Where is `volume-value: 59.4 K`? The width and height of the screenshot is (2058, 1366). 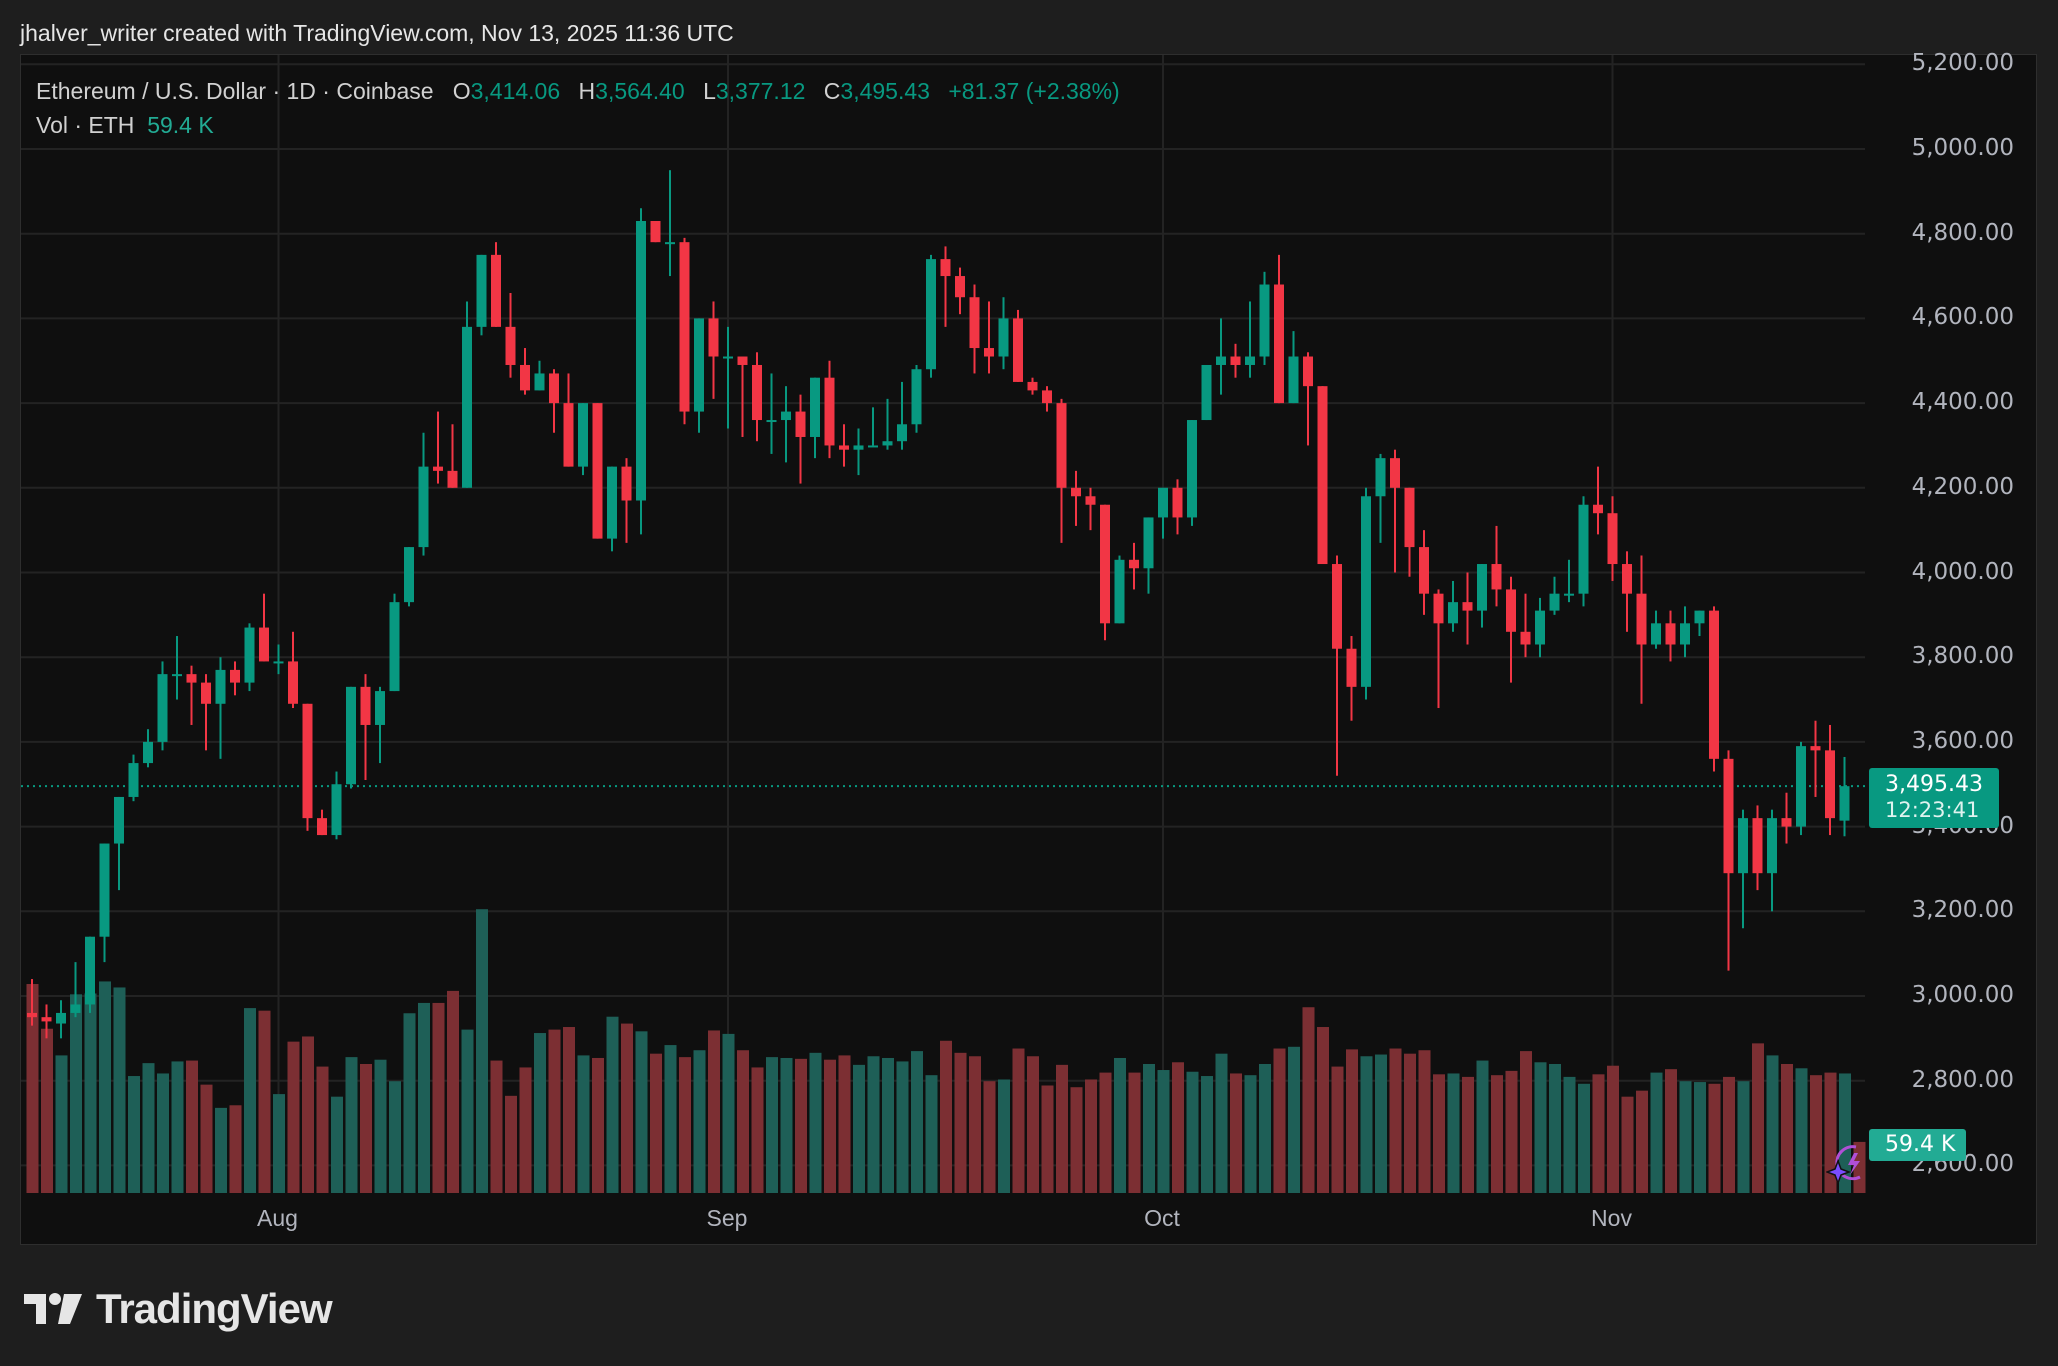
volume-value: 59.4 K is located at coordinates (180, 125).